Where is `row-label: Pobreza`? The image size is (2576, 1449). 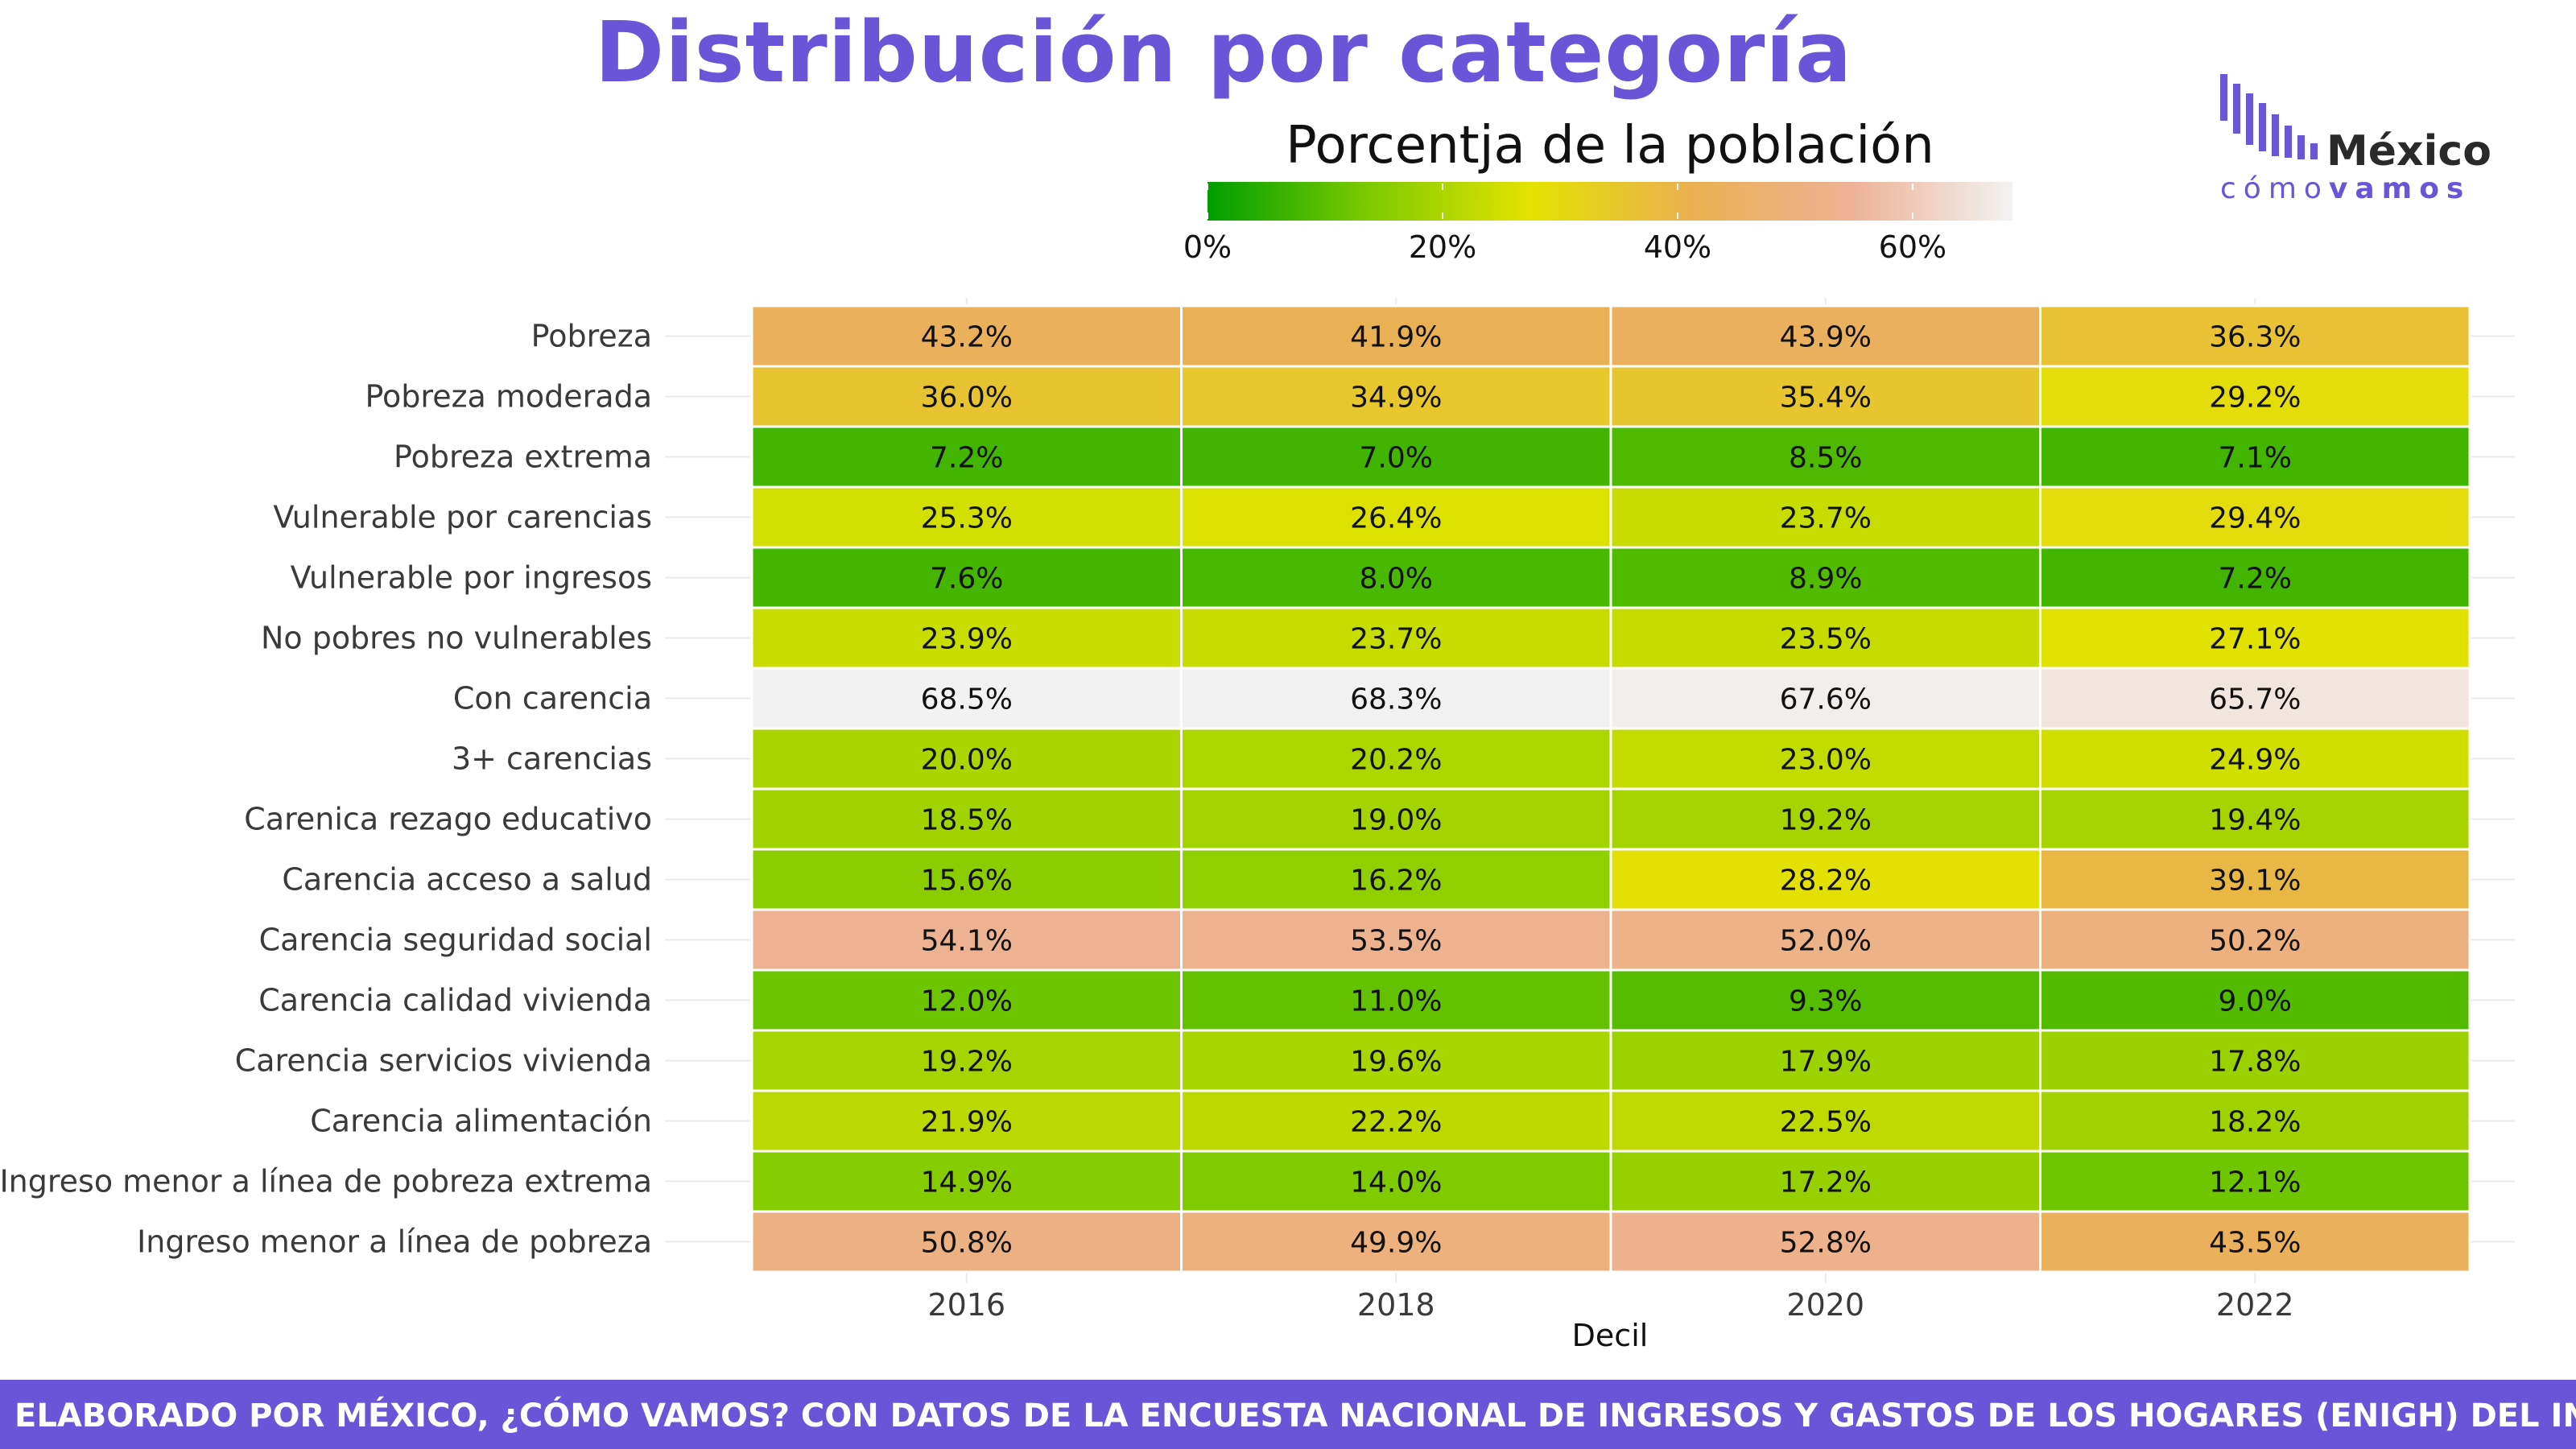 row-label: Pobreza is located at coordinates (591, 336).